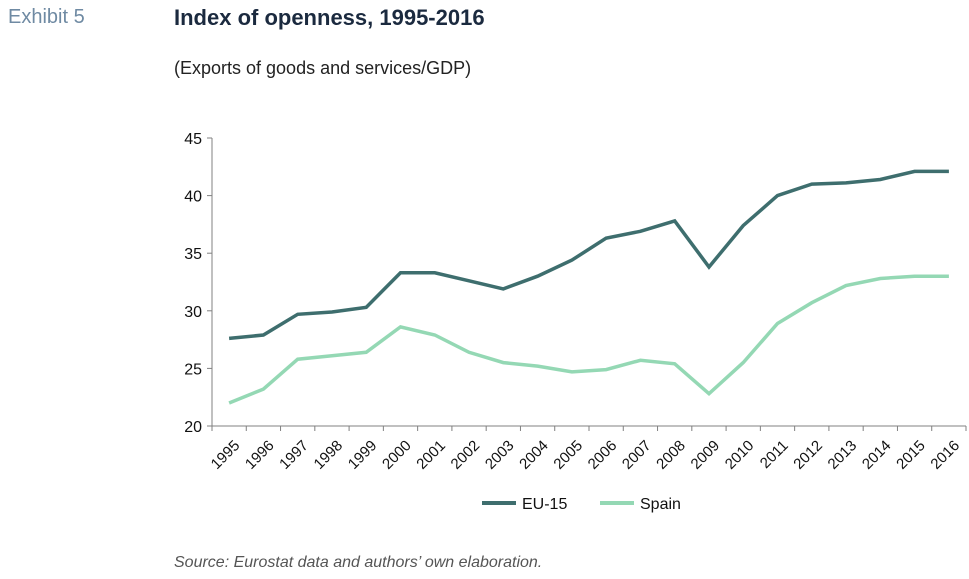 The image size is (969, 579). I want to click on chart-title: Index of openness, 1995-2016, so click(329, 17).